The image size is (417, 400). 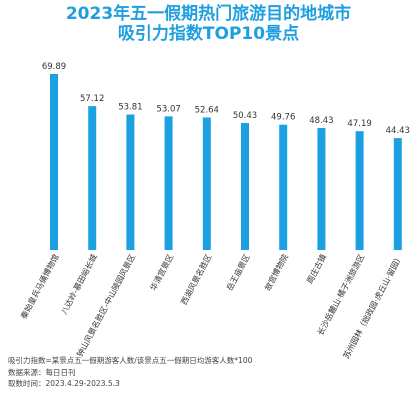 I want to click on data-label-9: 47.19, so click(x=359, y=124).